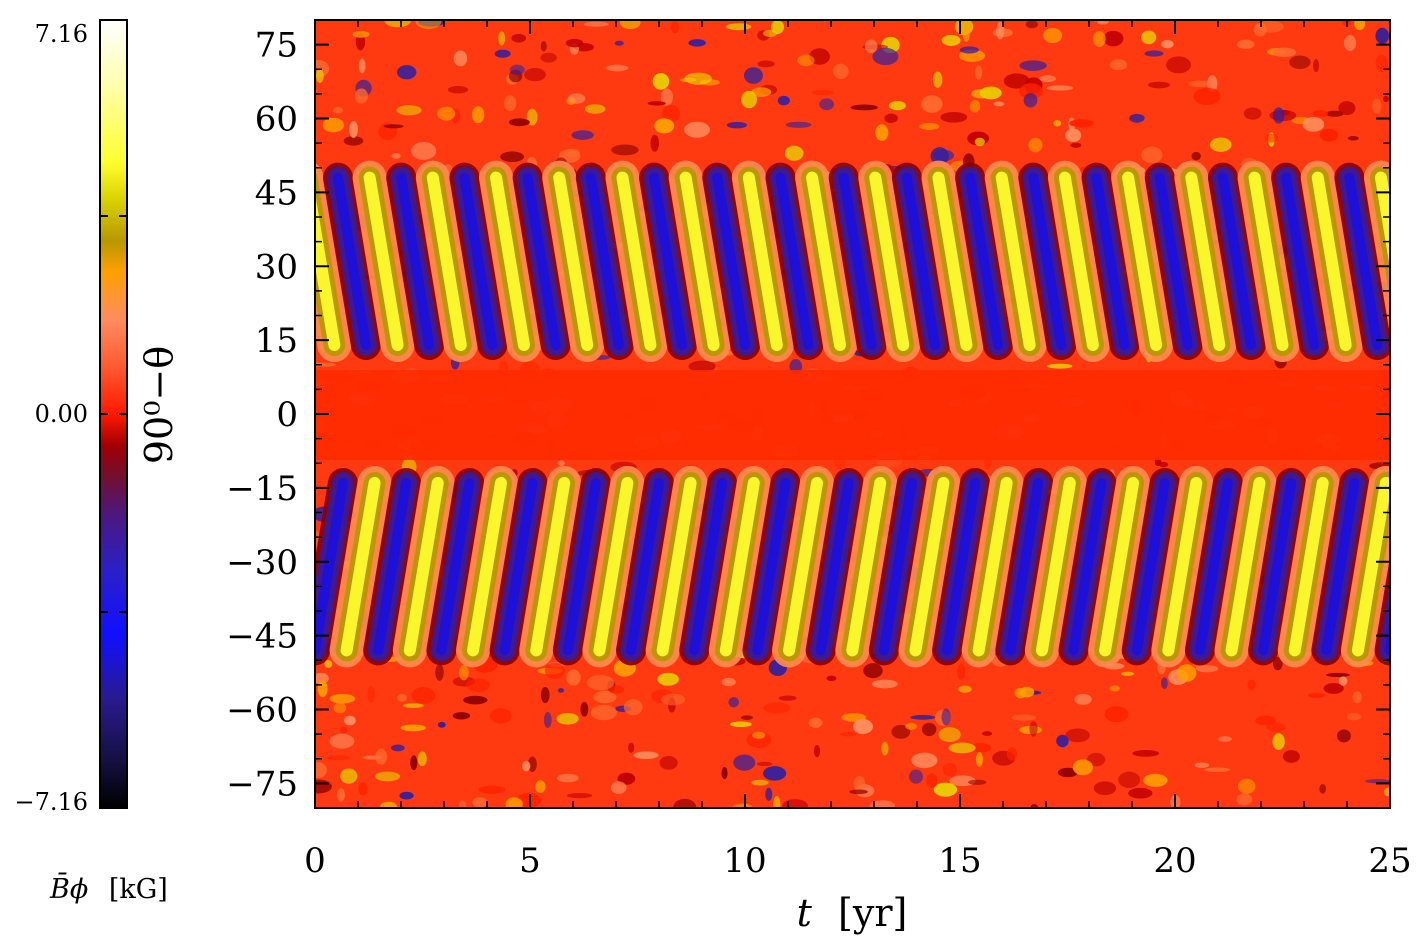 Image resolution: width=1417 pixels, height=944 pixels. What do you see at coordinates (287, 415) in the screenshot?
I see `y-tick-label: 0` at bounding box center [287, 415].